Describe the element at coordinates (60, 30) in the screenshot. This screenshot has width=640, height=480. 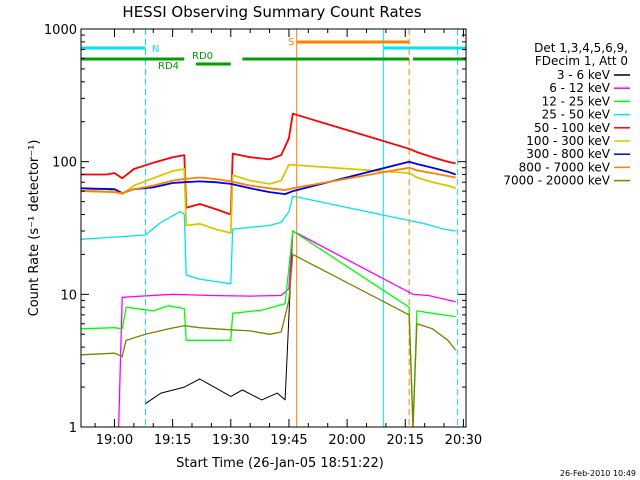
I see `y-tick-label: 1000` at that location.